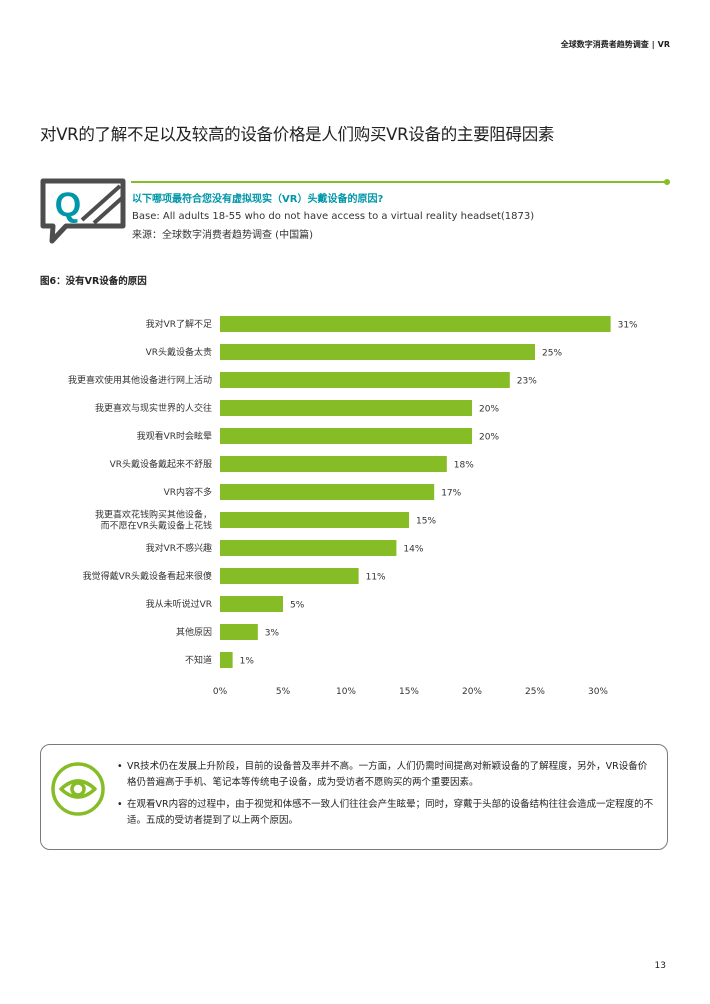 This screenshot has width=710, height=1004. I want to click on x-tick-label: 25%, so click(535, 692).